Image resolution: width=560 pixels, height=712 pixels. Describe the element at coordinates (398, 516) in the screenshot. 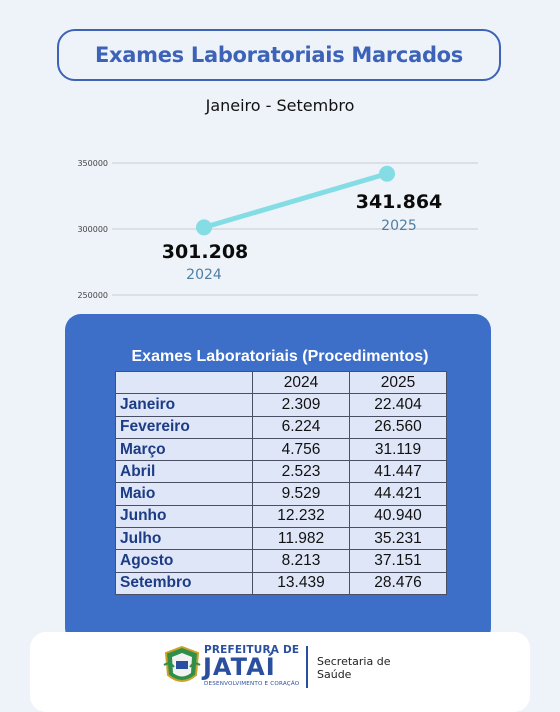

I see `value-cell: 40.940` at that location.